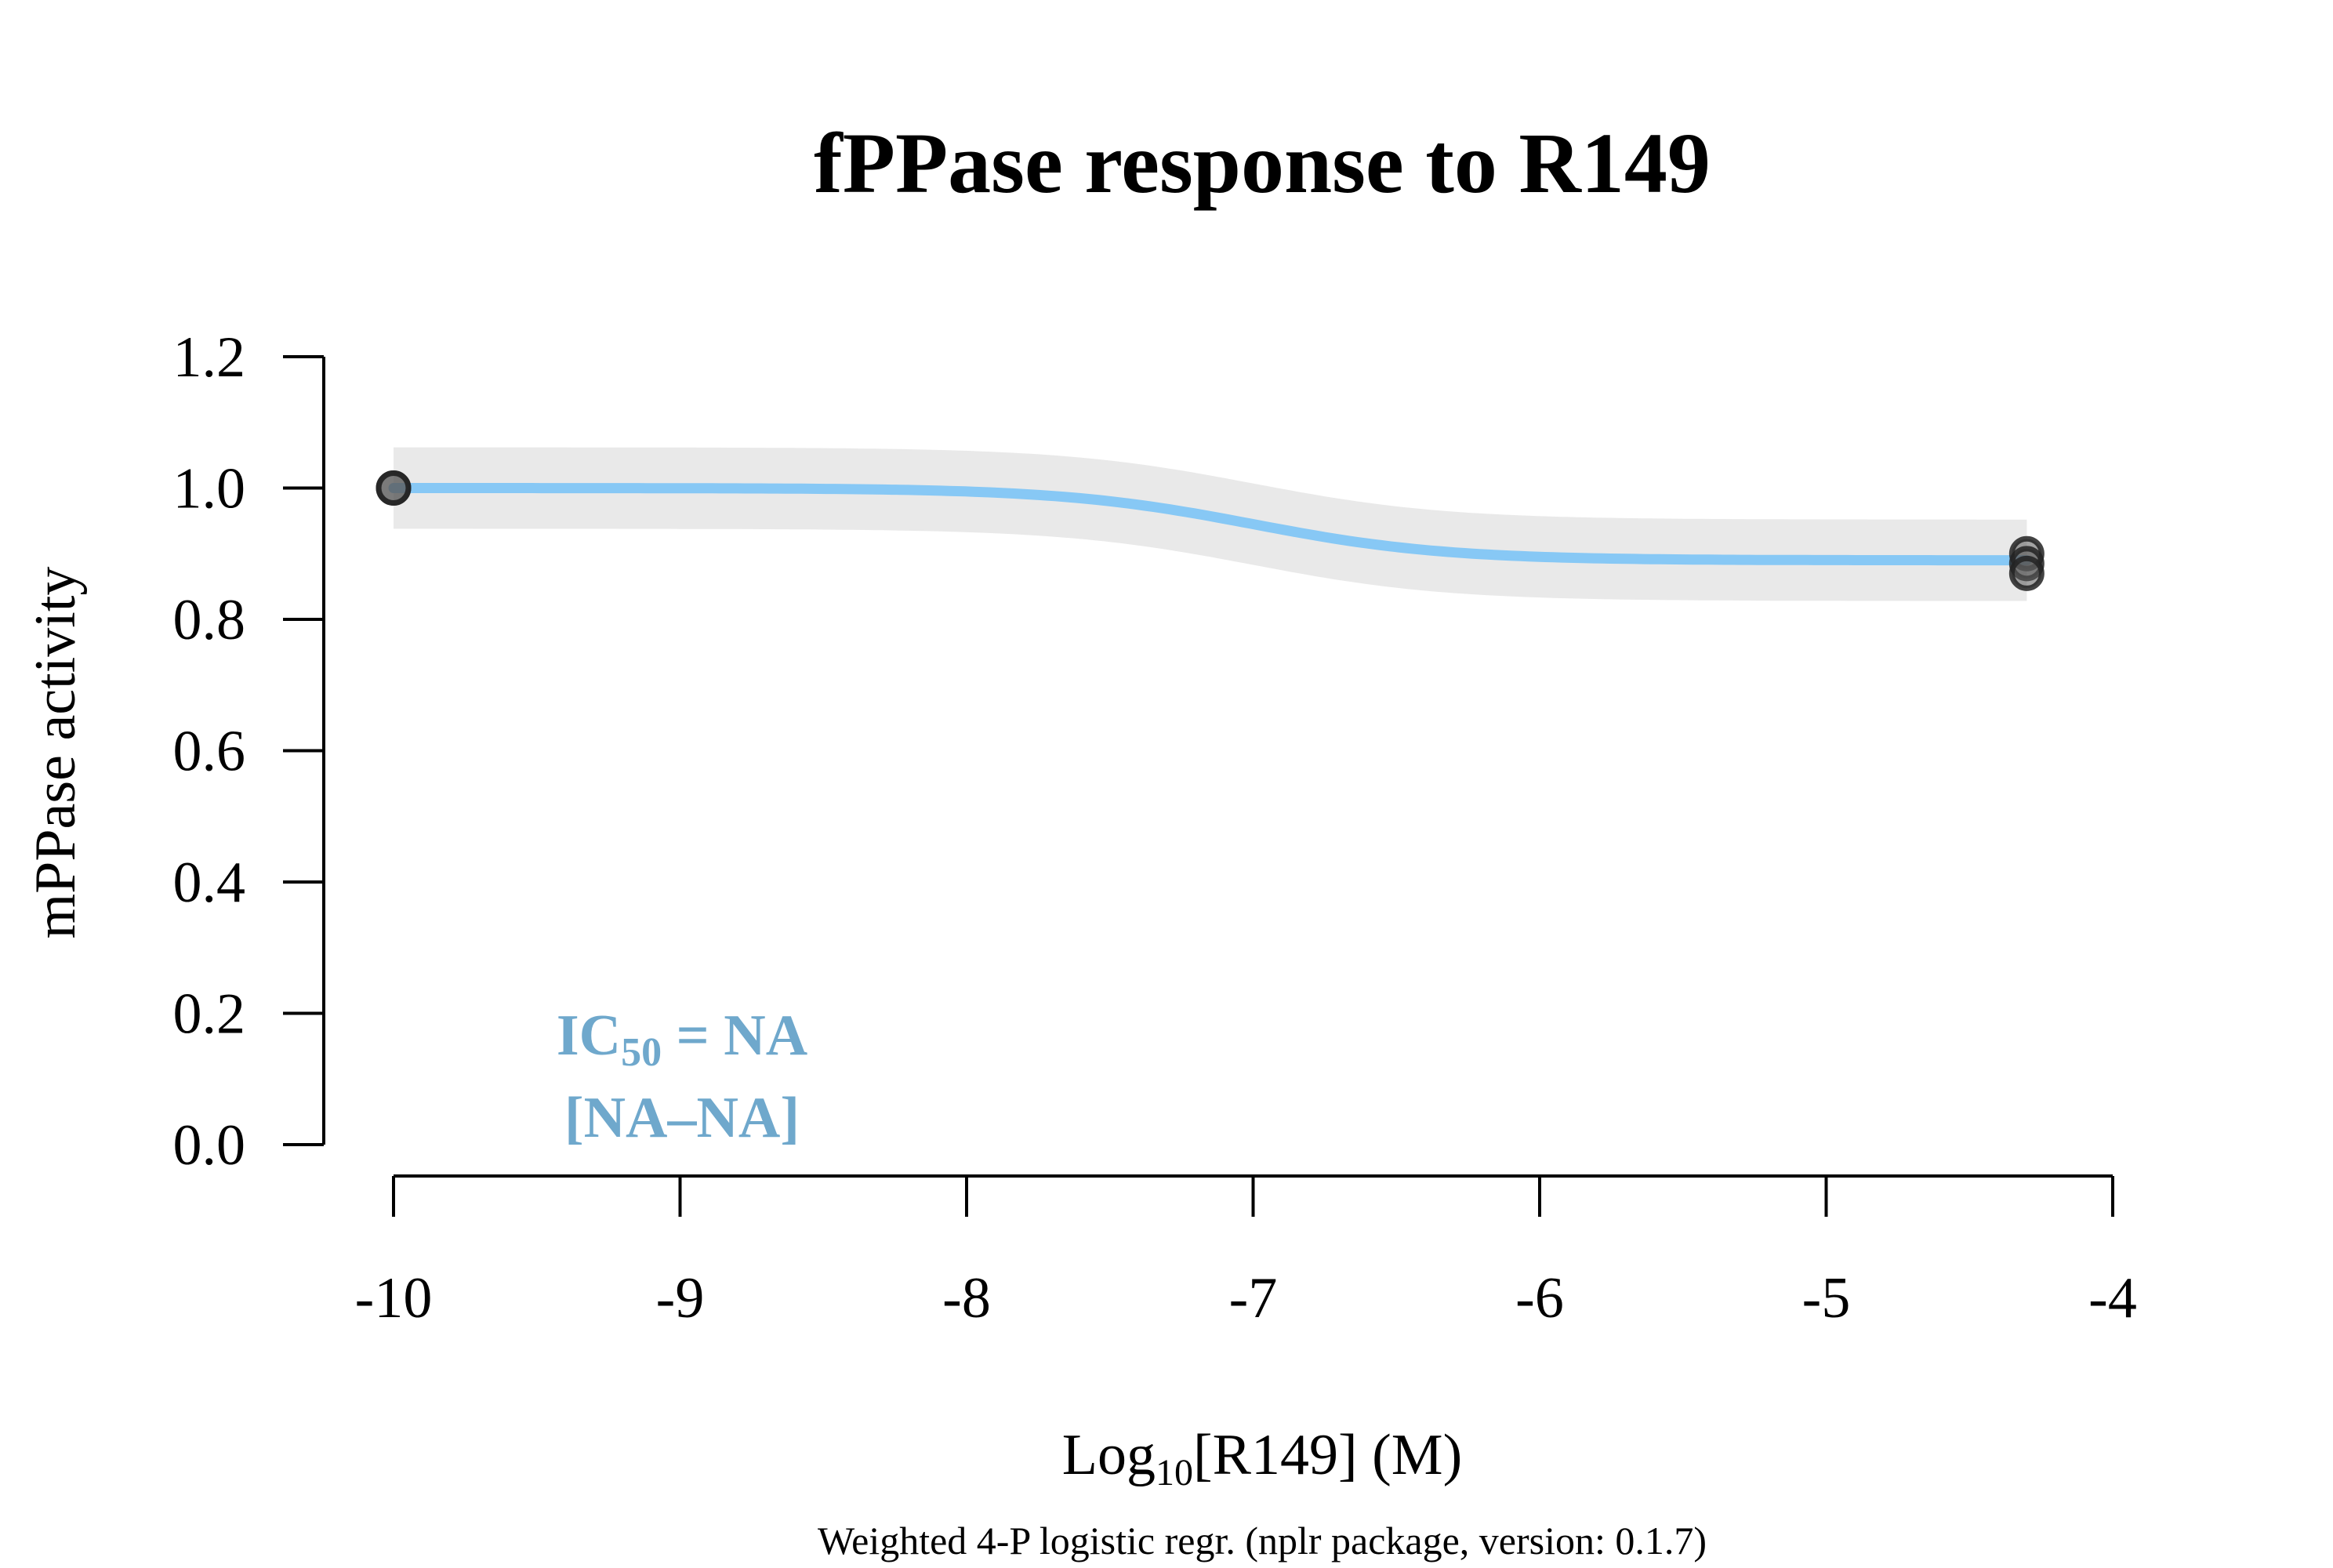 This screenshot has height=1568, width=2333. Describe the element at coordinates (966, 1298) in the screenshot. I see `x-tick-label: -8` at that location.